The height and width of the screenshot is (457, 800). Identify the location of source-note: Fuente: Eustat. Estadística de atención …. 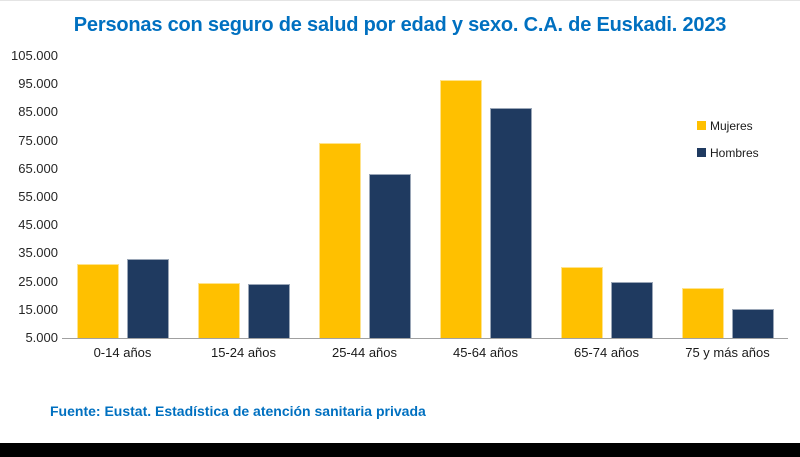
(238, 411).